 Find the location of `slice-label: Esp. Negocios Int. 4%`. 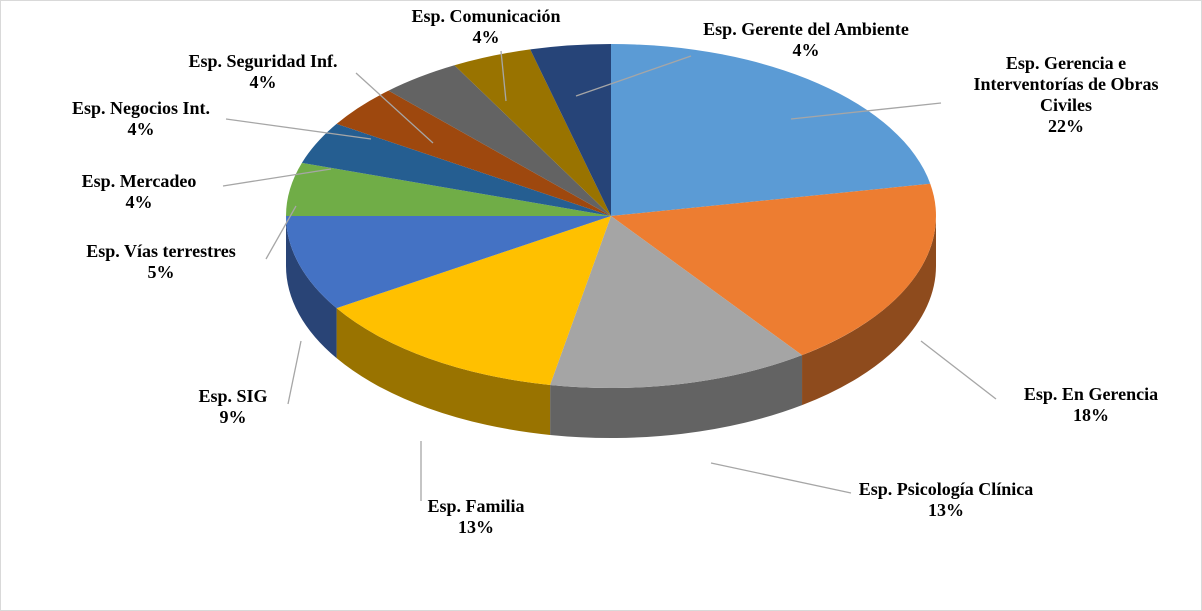

slice-label: Esp. Negocios Int. 4% is located at coordinates (141, 119).